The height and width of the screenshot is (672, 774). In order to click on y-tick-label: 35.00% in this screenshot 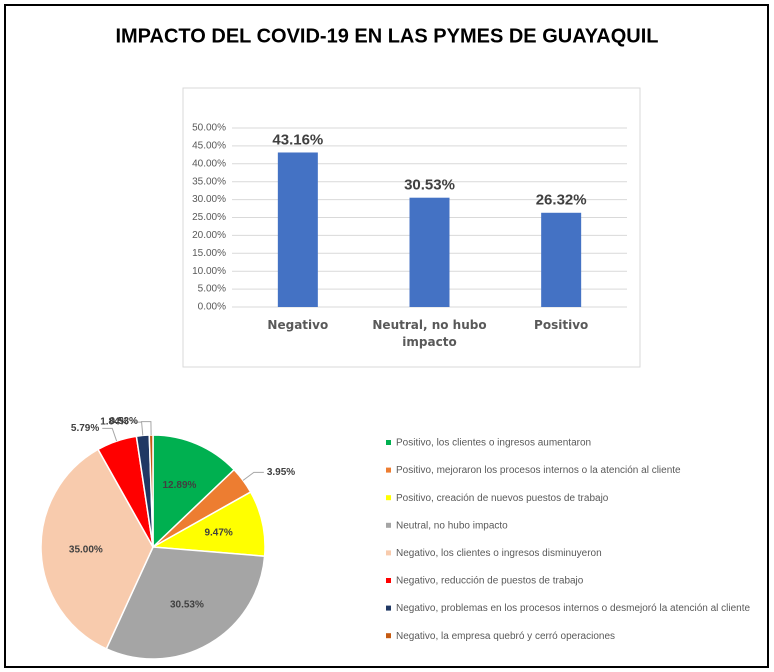, I will do `click(209, 181)`.